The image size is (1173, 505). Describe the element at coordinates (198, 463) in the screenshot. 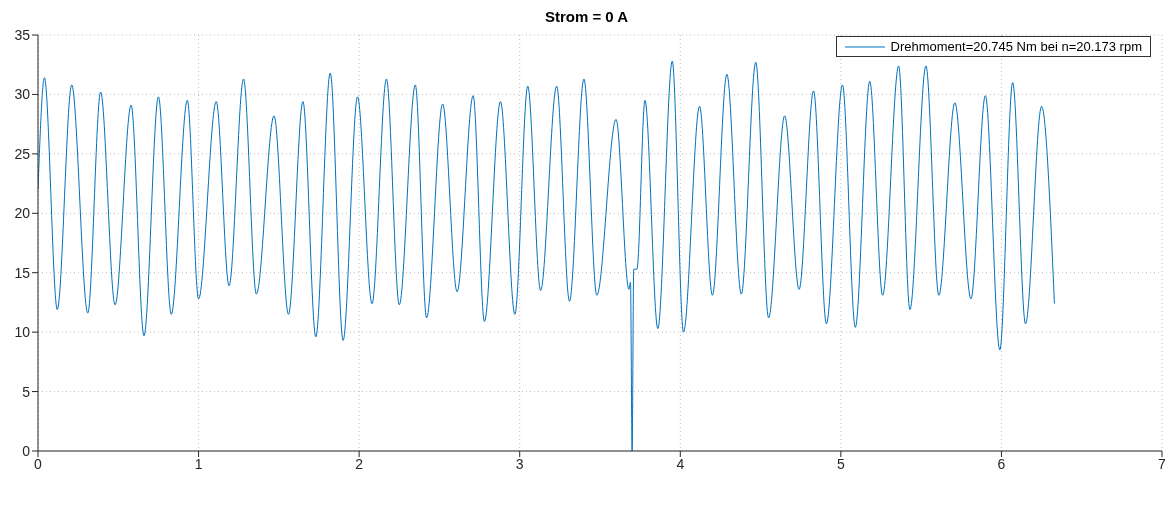

I see `x-tick-label: 1` at that location.